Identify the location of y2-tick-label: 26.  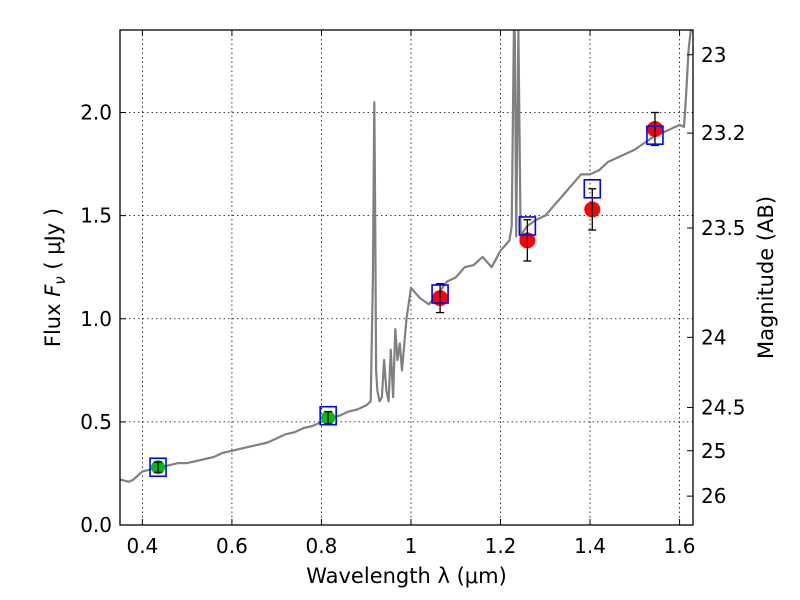
(713, 496).